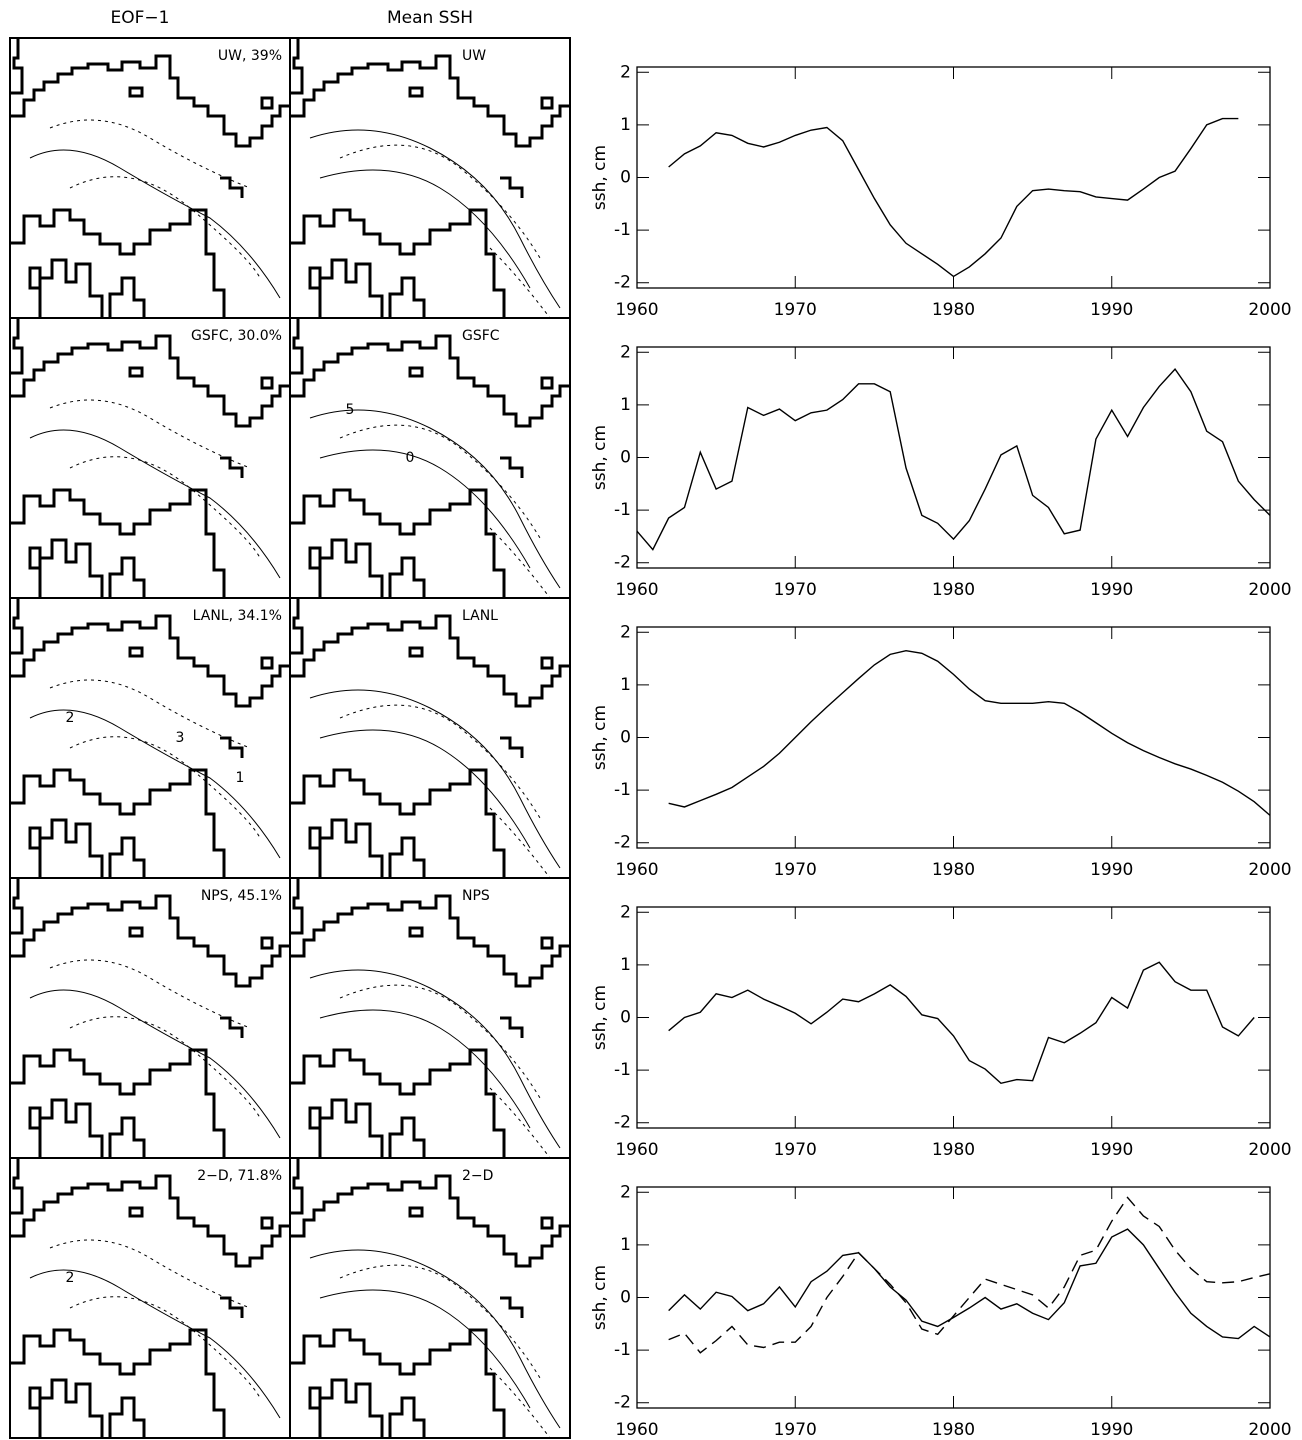  Describe the element at coordinates (477, 1176) in the screenshot. I see `map-label: 2−D` at that location.